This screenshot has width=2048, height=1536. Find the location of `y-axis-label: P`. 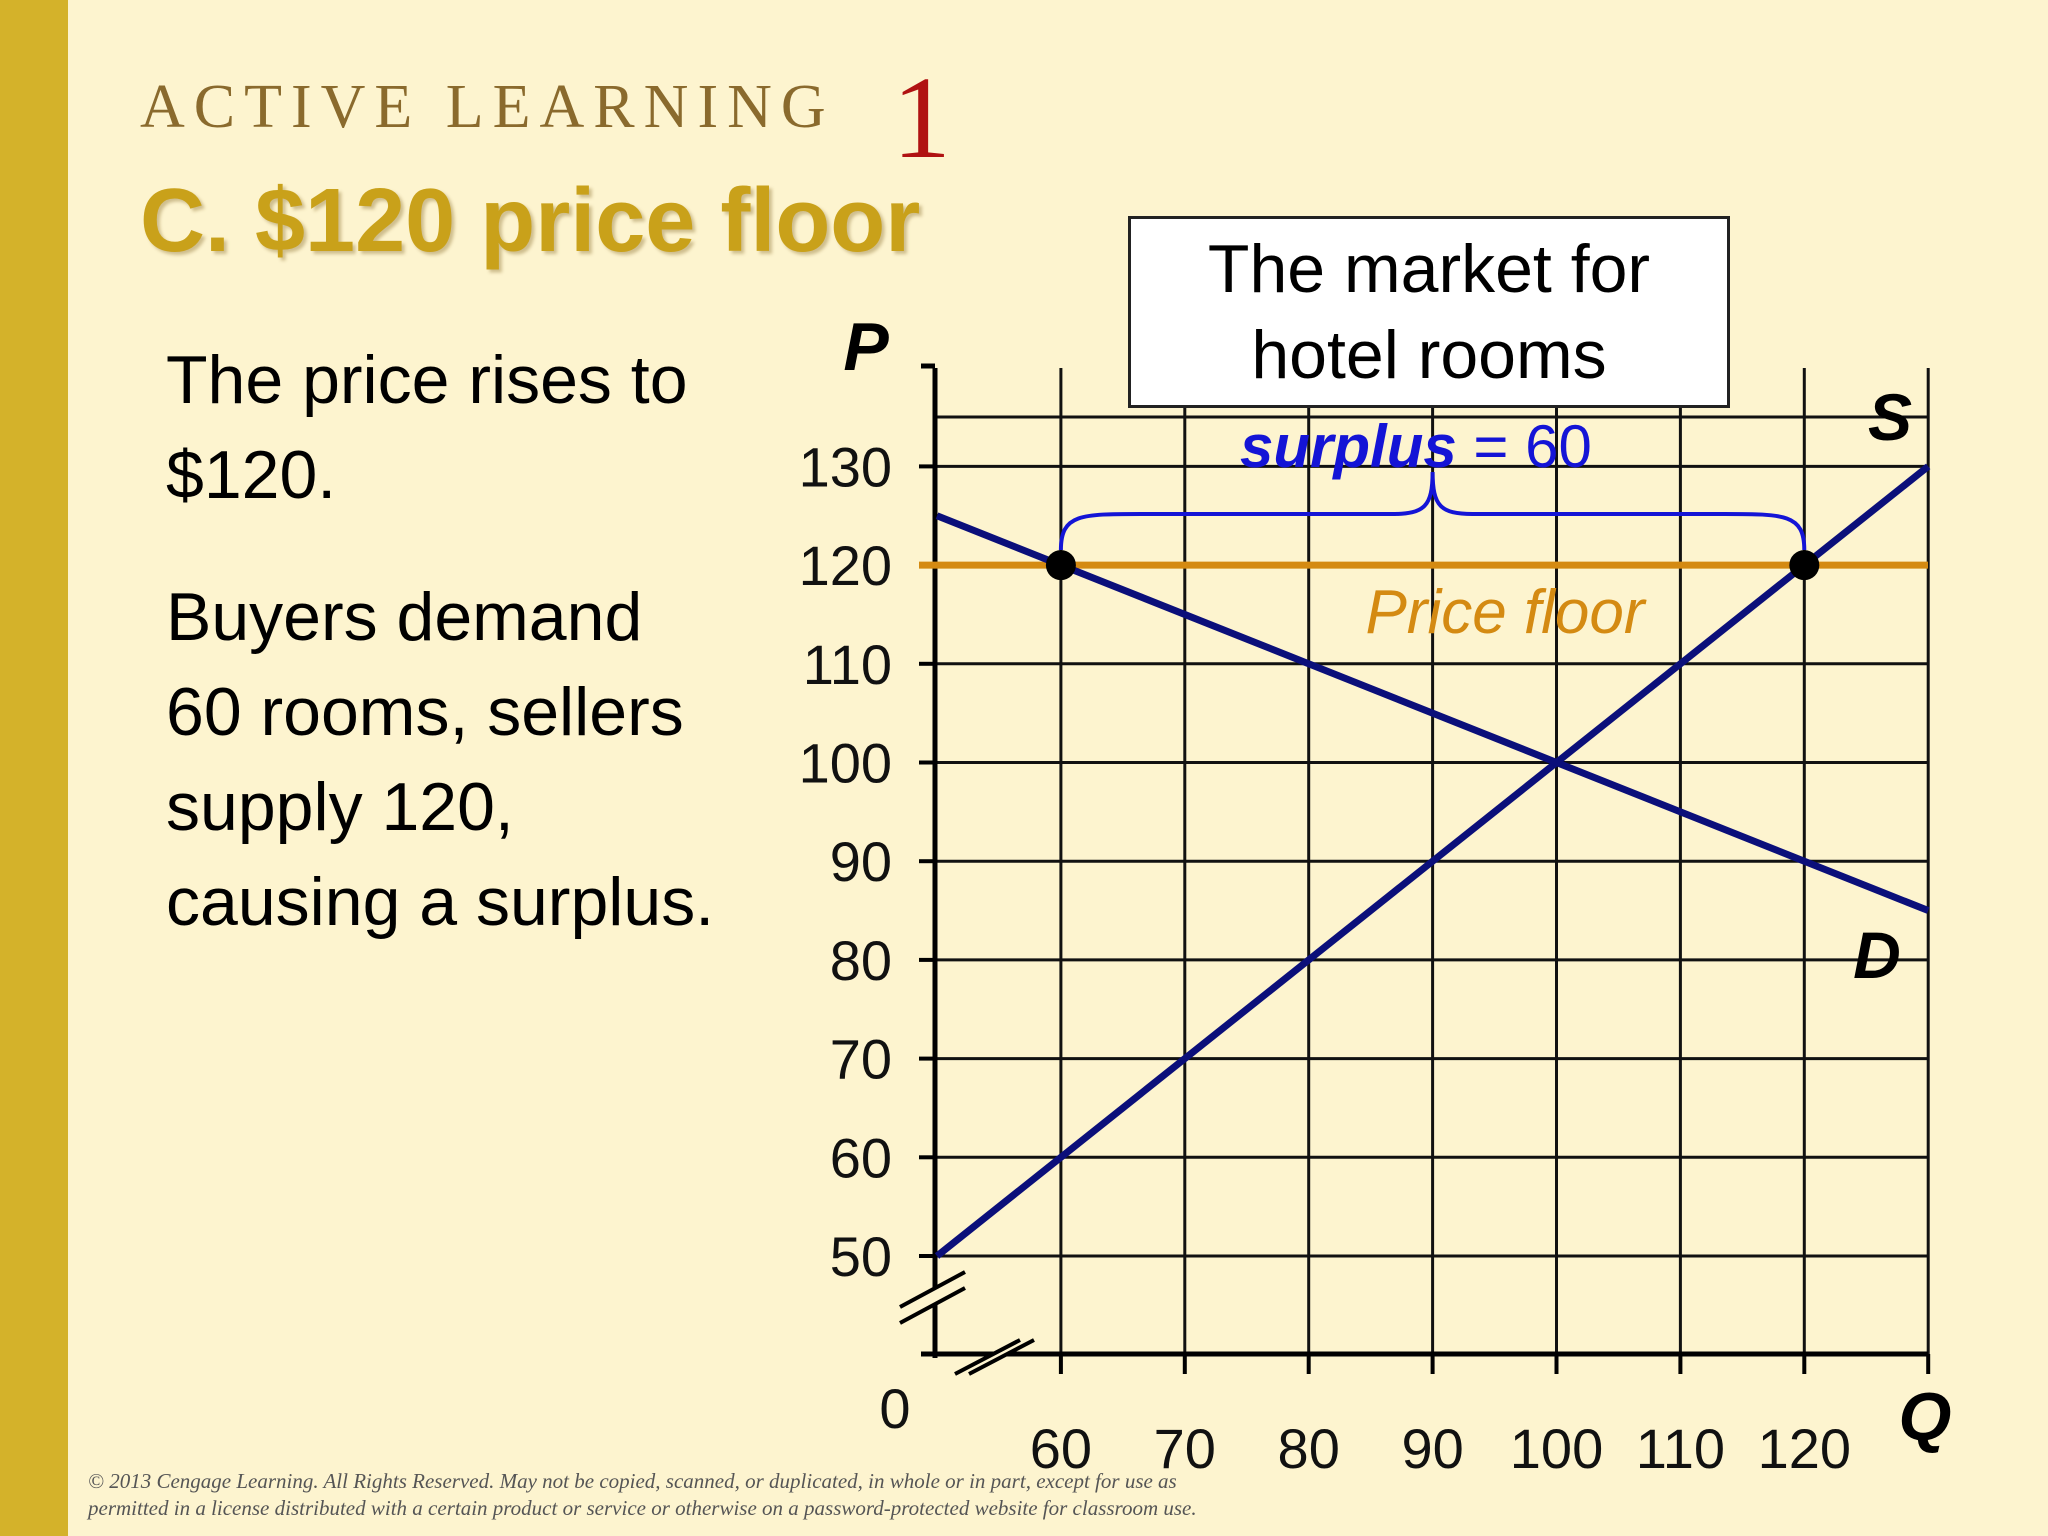

y-axis-label: P is located at coordinates (866, 347).